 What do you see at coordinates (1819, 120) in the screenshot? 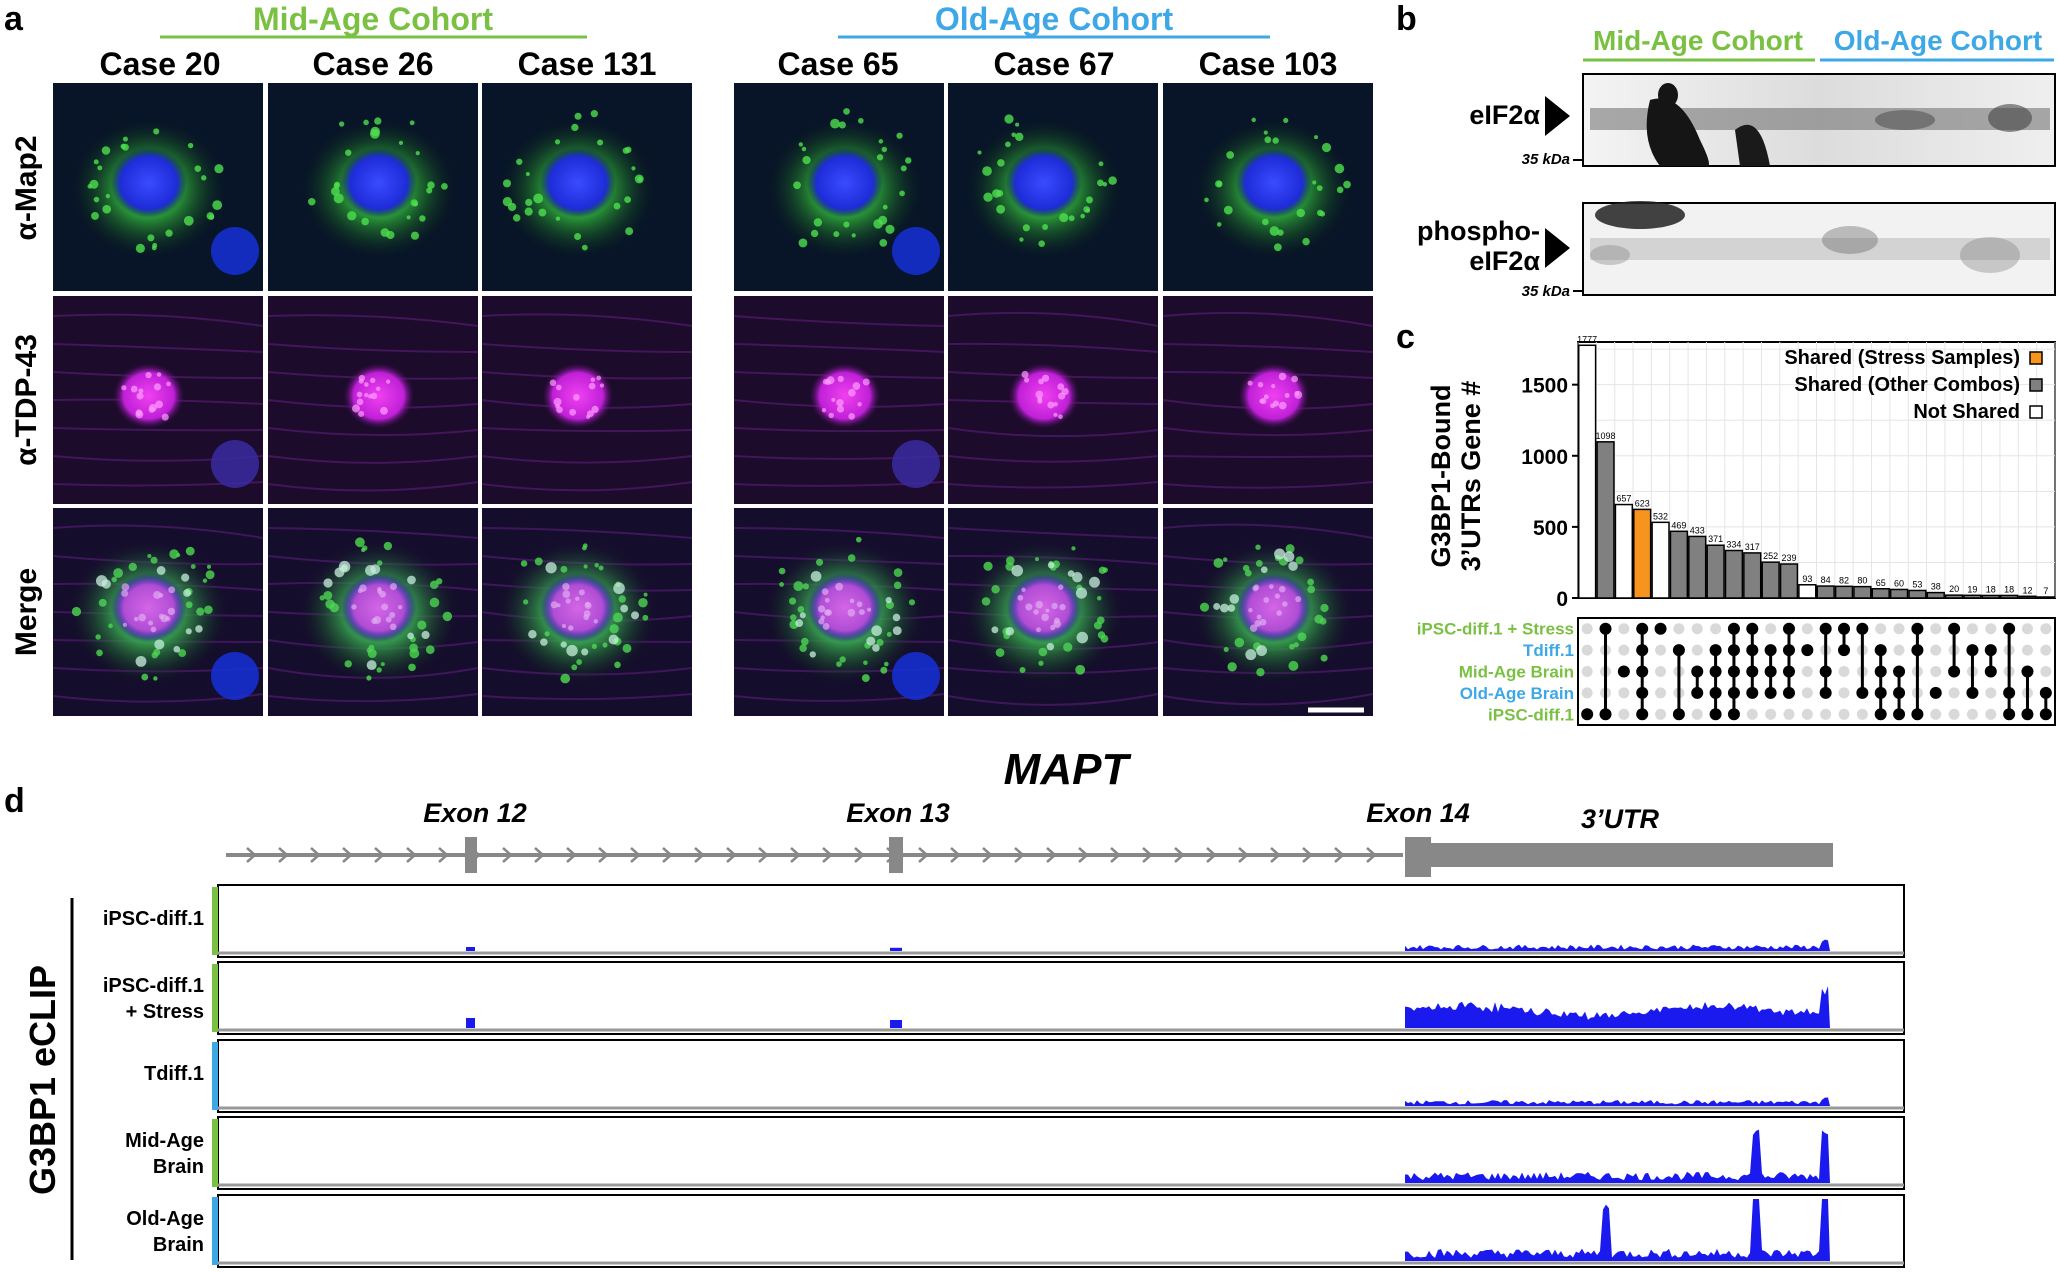
I see `blot-eif2a` at bounding box center [1819, 120].